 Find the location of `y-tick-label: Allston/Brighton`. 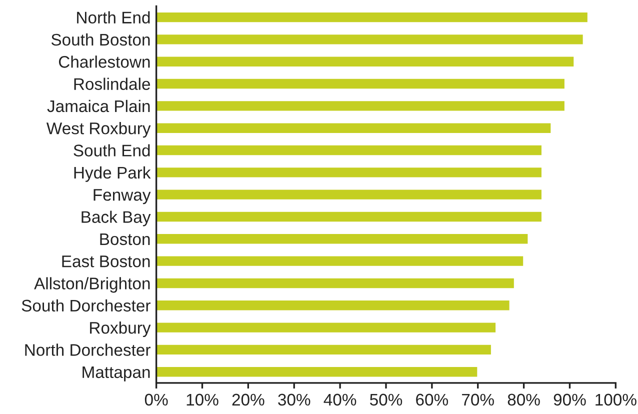

y-tick-label: Allston/Brighton is located at coordinates (92, 285).